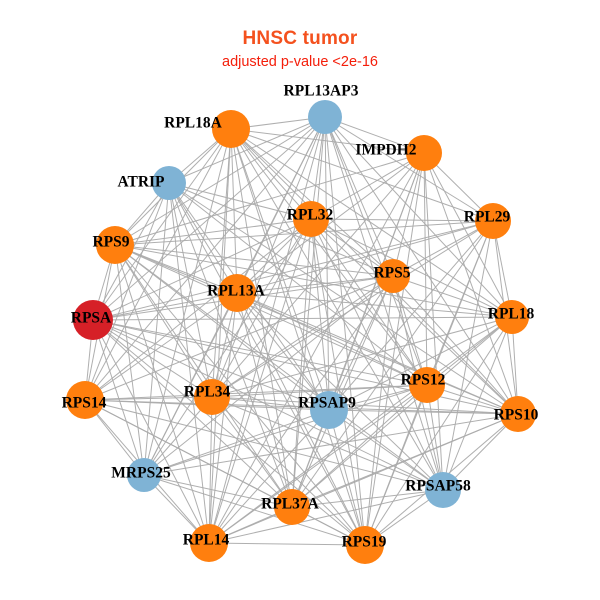 The image size is (600, 600). I want to click on node-label: RPL14, so click(206, 540).